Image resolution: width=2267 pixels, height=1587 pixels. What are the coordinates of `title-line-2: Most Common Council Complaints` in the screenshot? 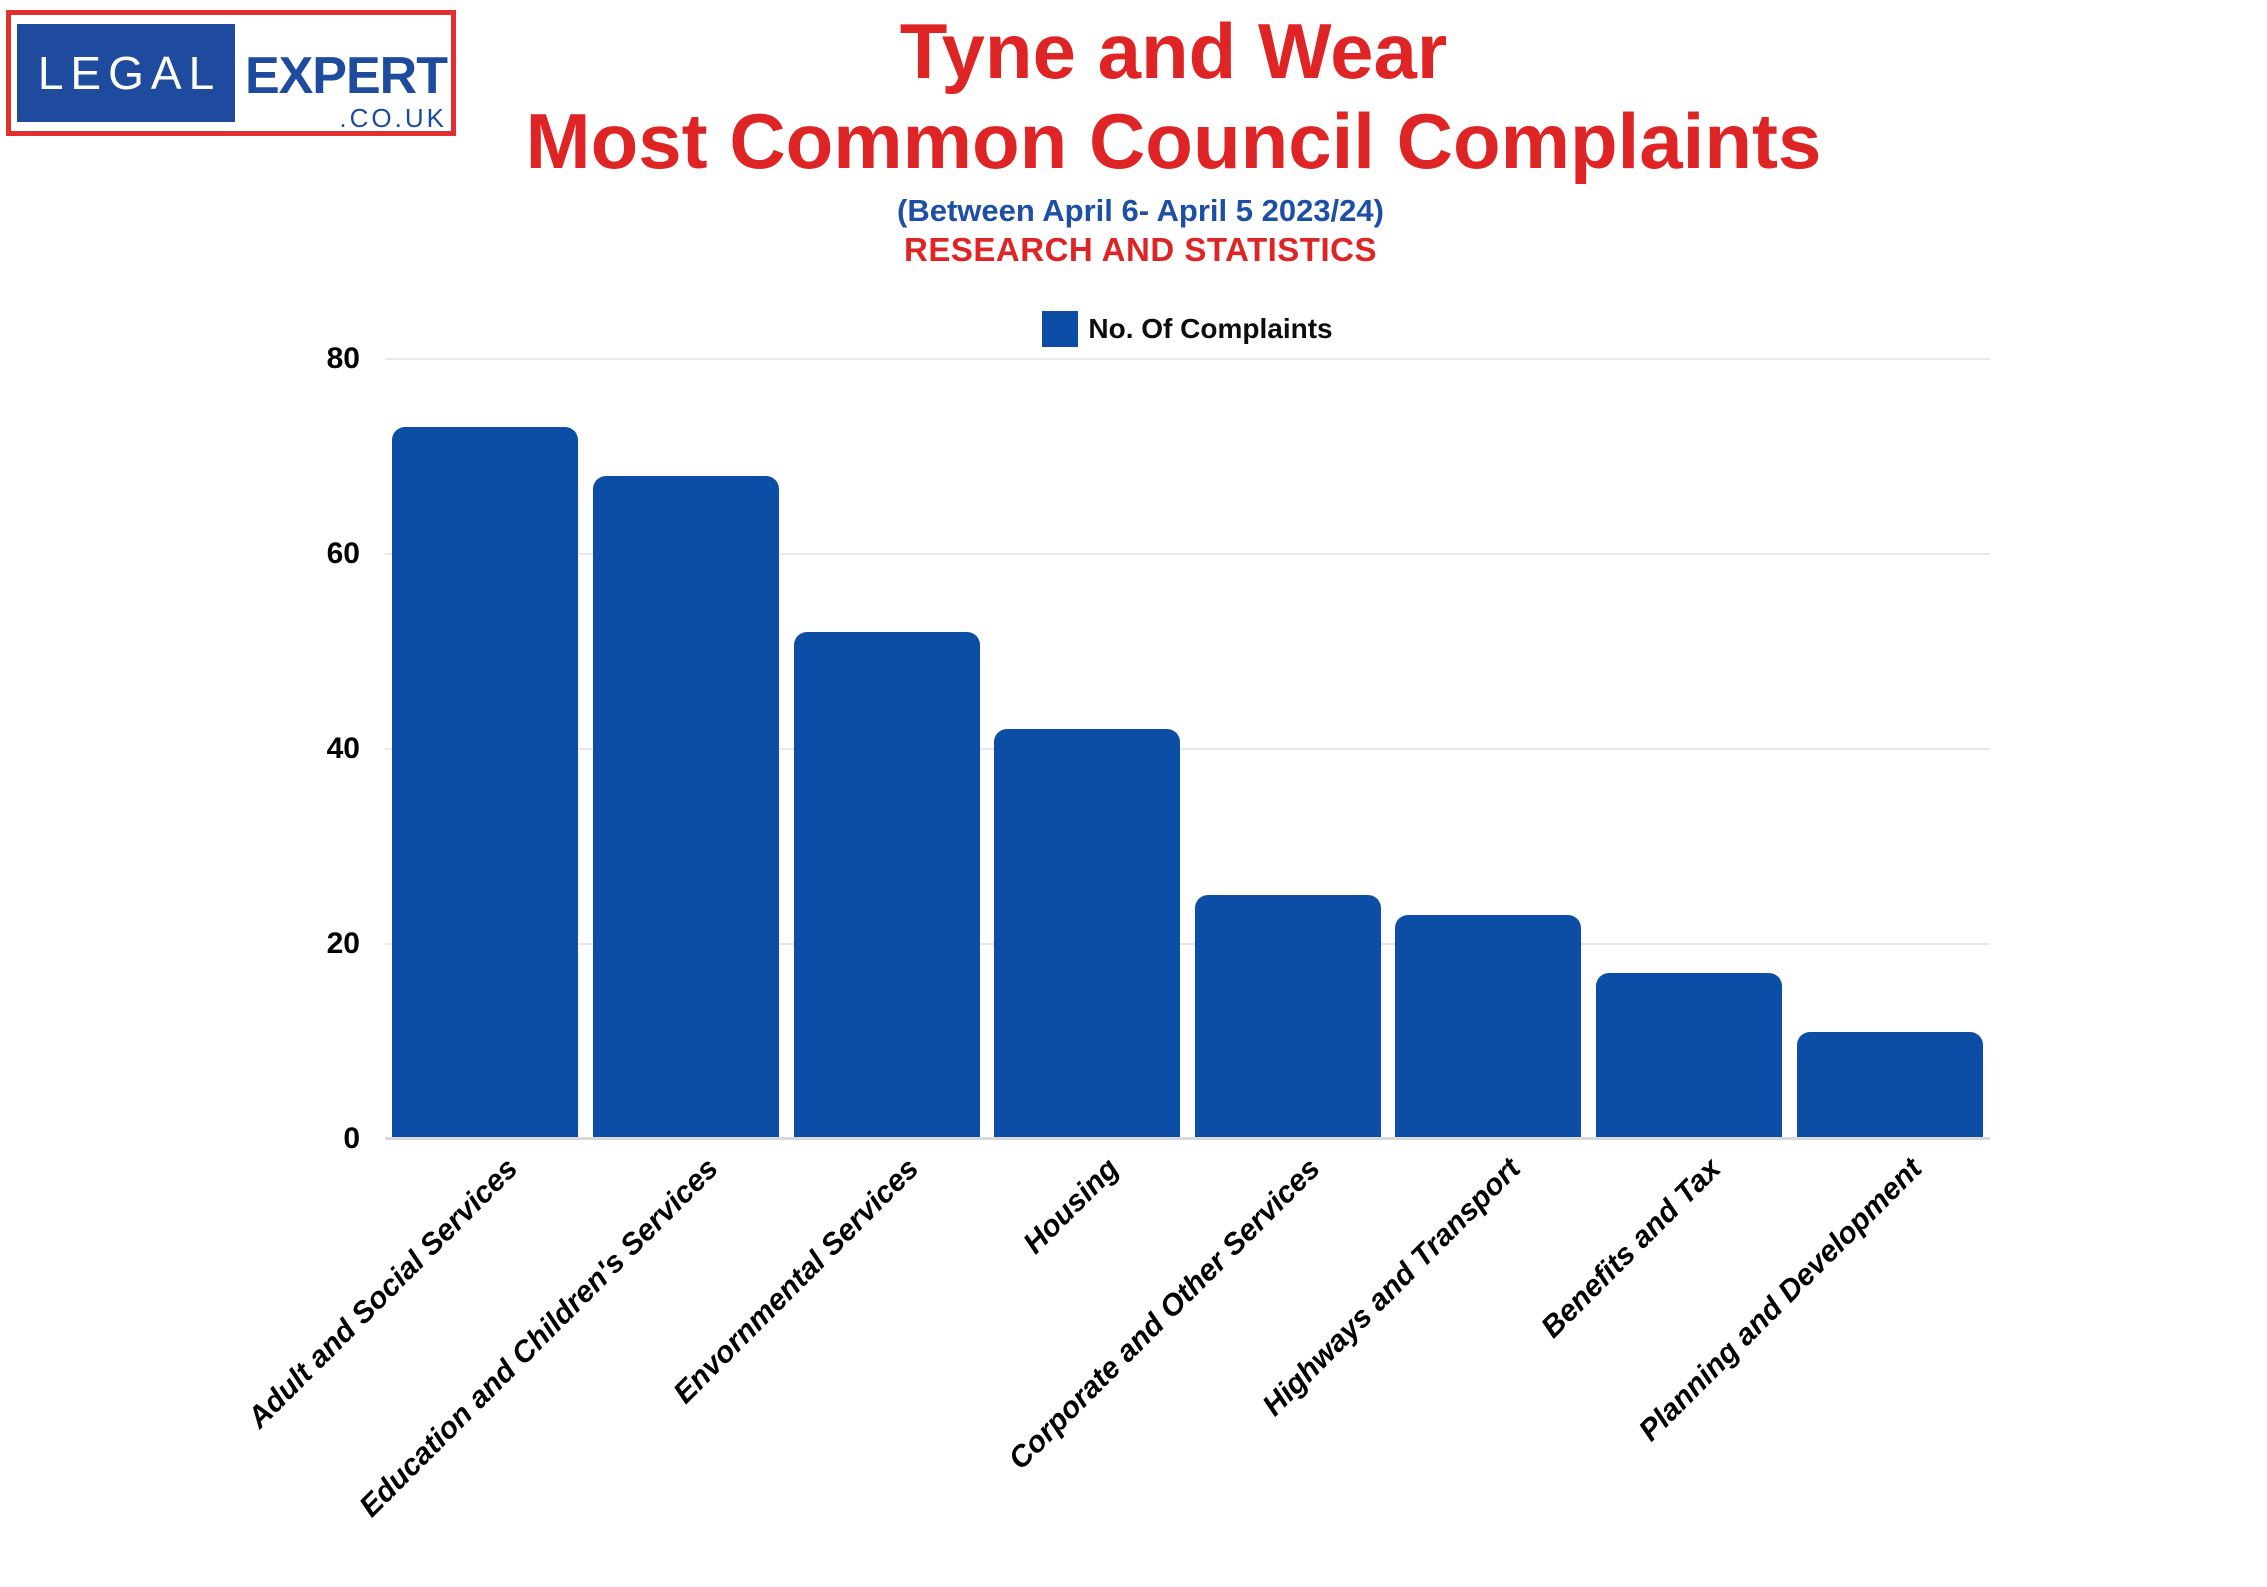 It's located at (1173, 141).